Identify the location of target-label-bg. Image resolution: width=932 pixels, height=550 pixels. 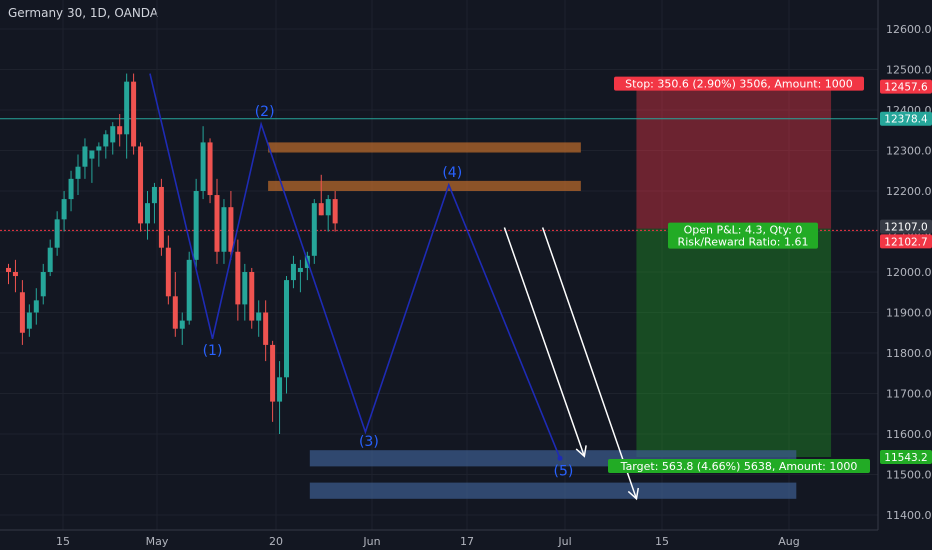
(739, 466).